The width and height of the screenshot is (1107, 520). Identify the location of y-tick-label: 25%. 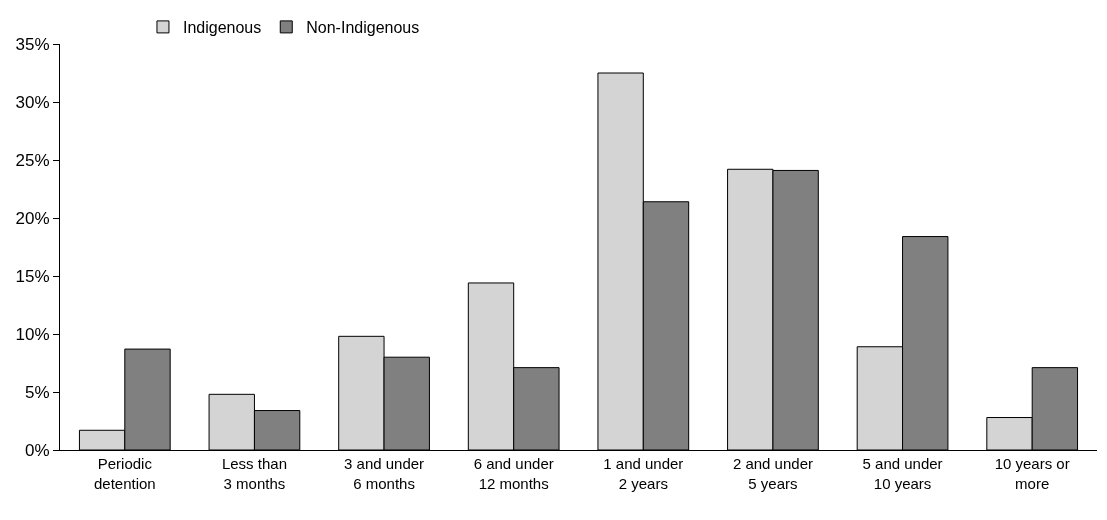
(32, 160).